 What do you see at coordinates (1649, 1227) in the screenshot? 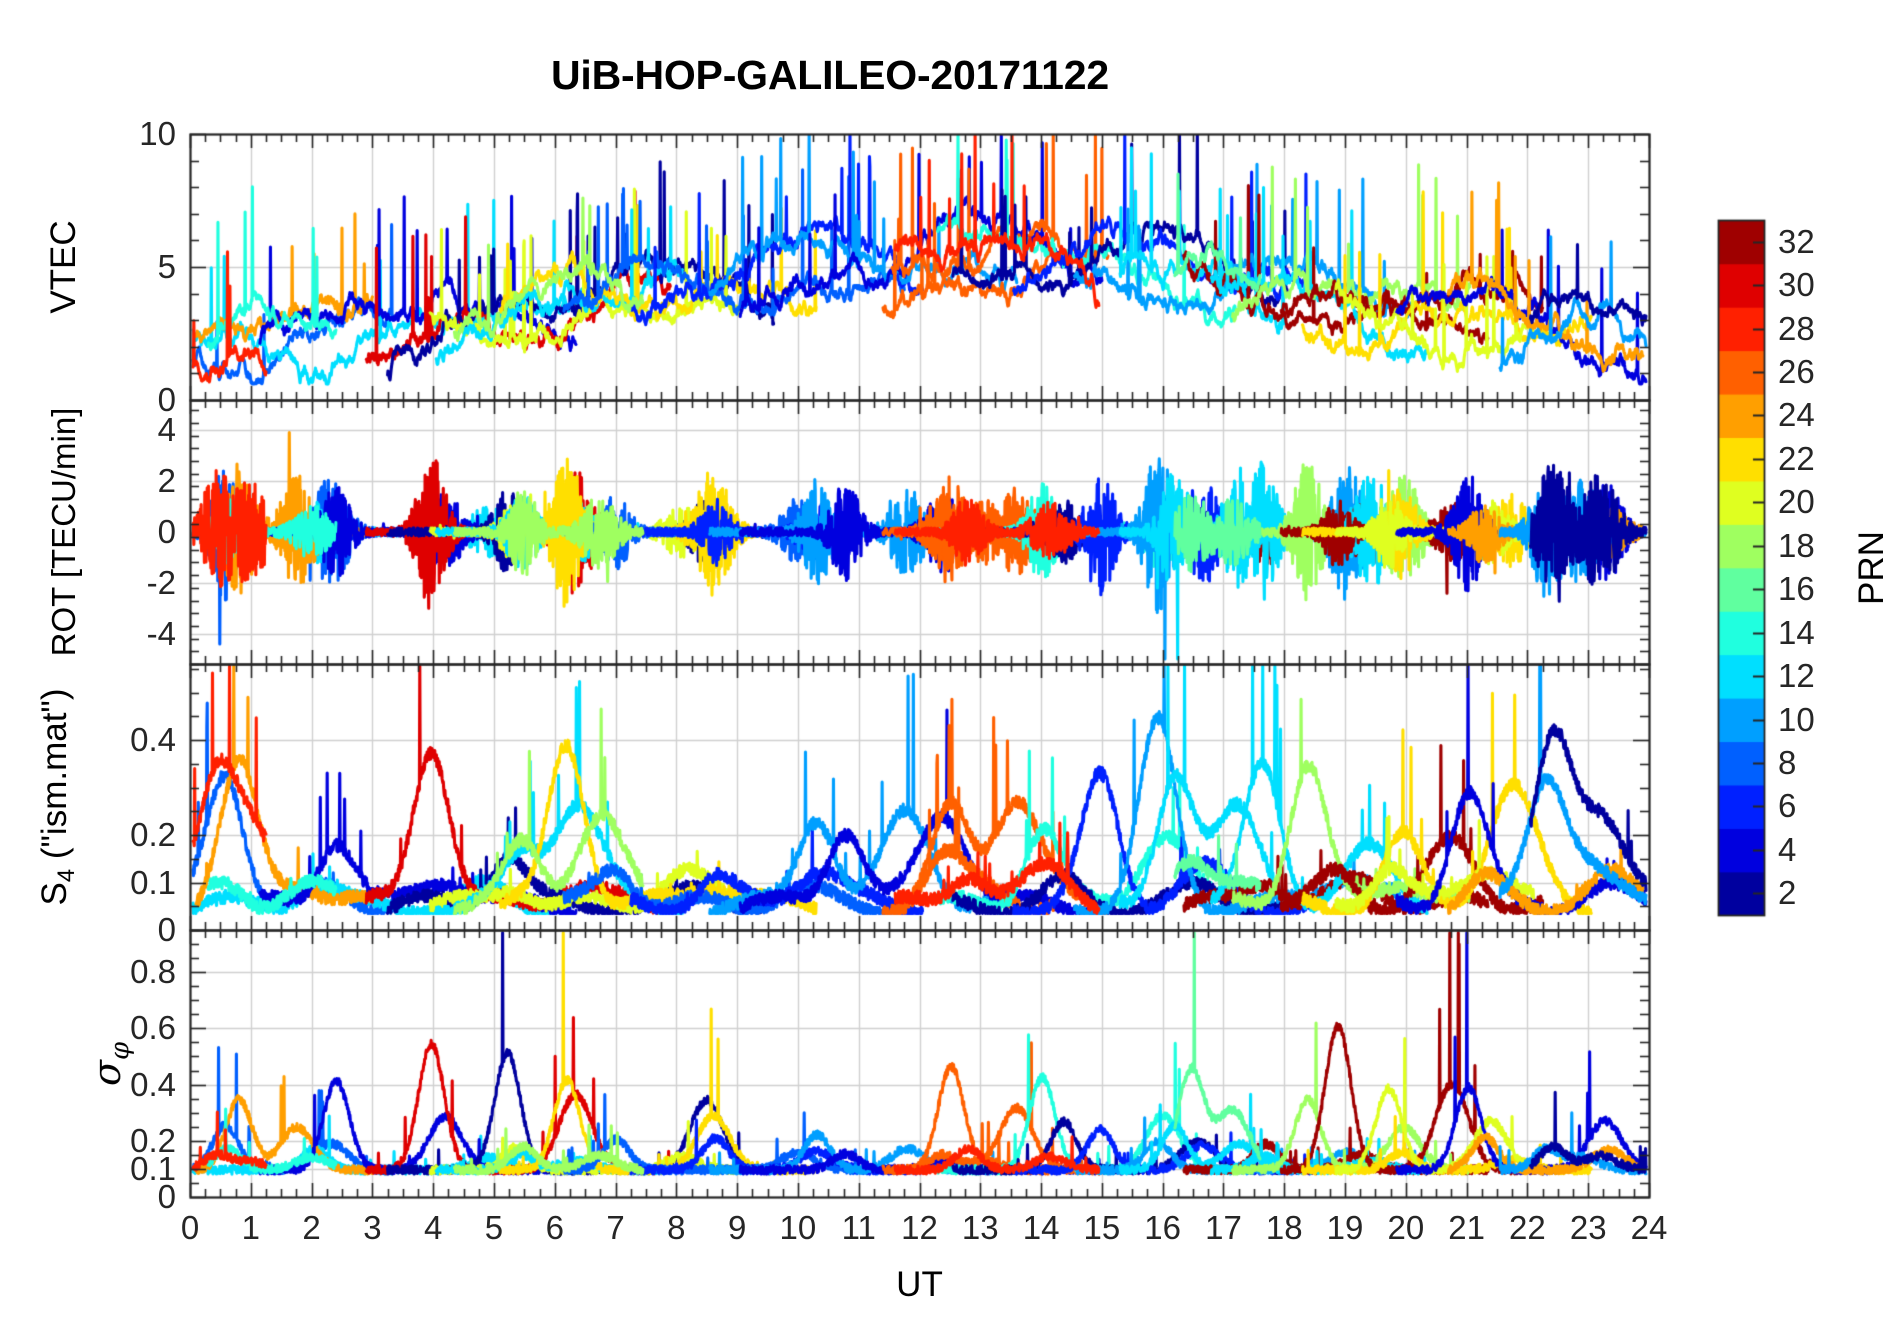
I see `xtick-24: 24` at bounding box center [1649, 1227].